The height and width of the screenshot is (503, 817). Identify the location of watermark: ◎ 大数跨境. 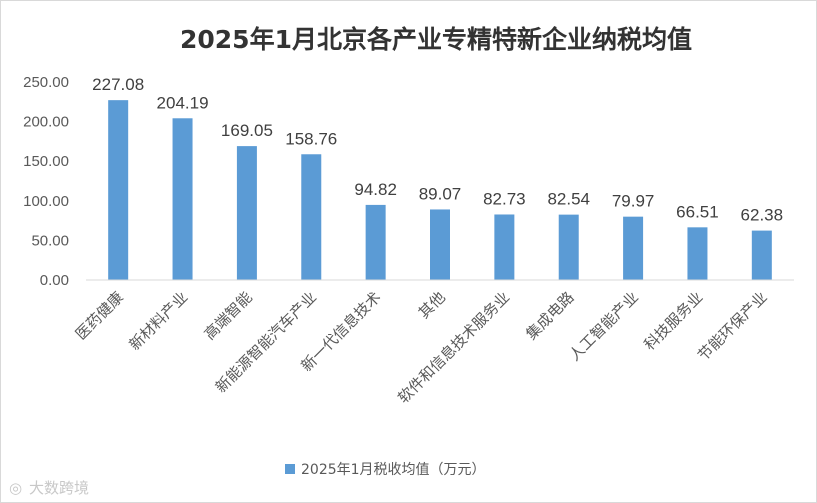
(49, 488).